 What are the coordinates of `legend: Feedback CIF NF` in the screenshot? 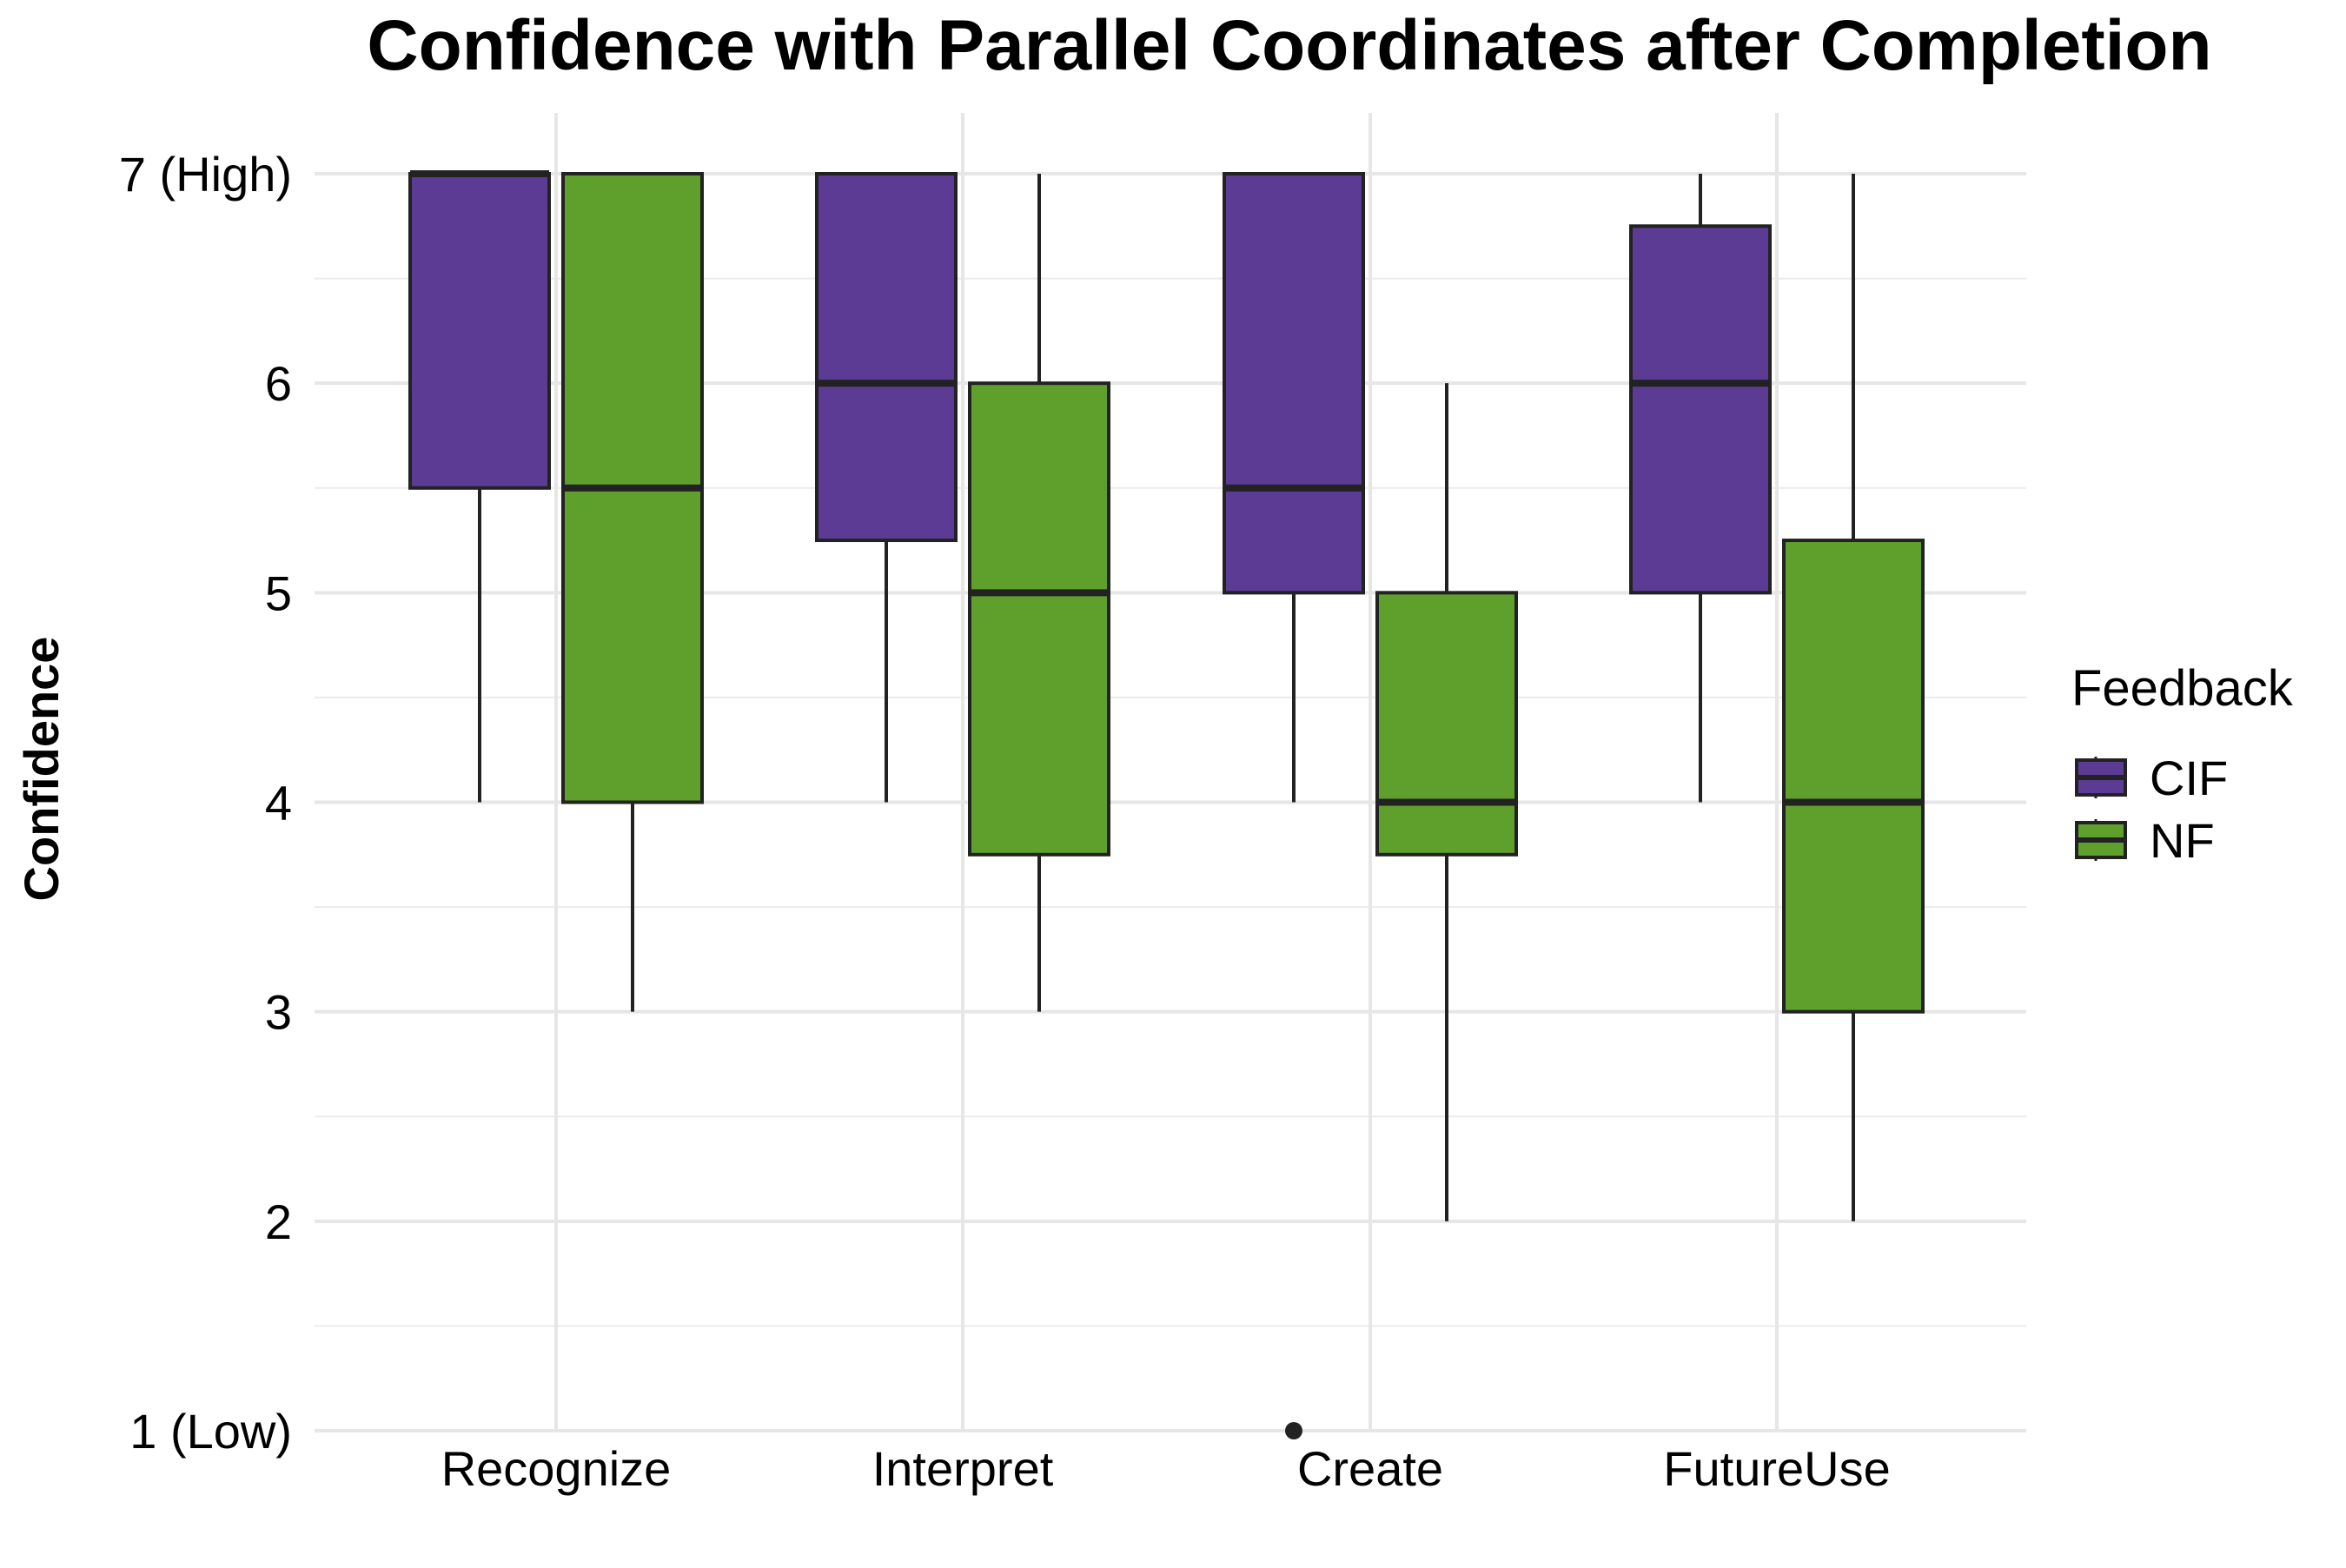 It's located at (2183, 764).